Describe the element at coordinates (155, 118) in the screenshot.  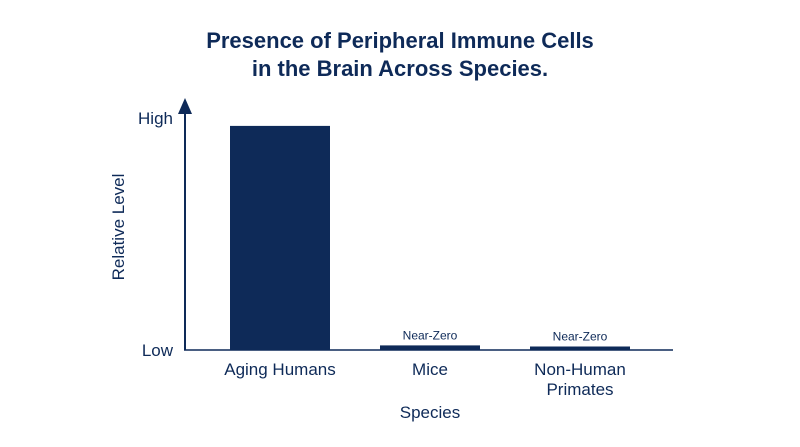
I see `y-tick-label-high: High` at that location.